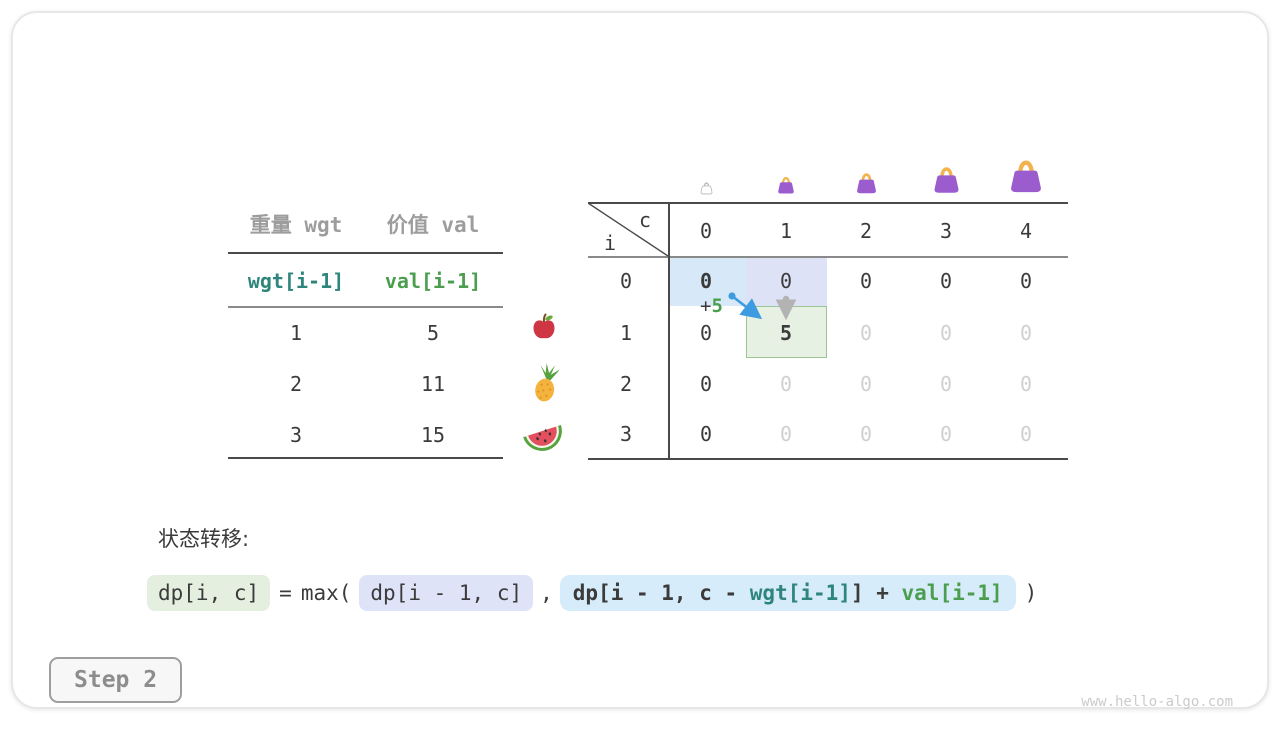  Describe the element at coordinates (296, 435) in the screenshot. I see `item-3-weight: 3` at that location.